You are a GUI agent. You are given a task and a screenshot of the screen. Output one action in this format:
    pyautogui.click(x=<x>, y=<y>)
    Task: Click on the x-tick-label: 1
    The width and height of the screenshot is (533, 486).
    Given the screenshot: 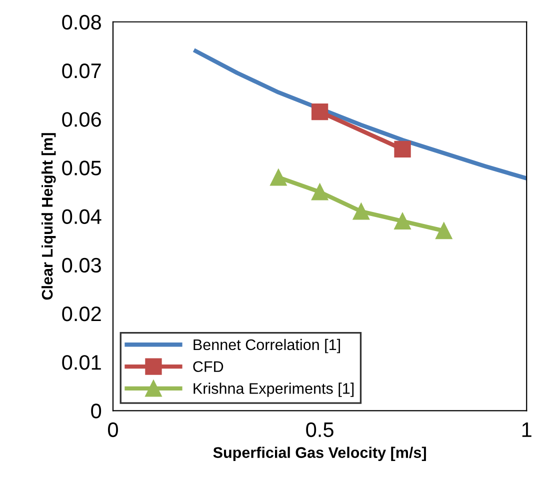 What is the action you would take?
    pyautogui.click(x=527, y=429)
    